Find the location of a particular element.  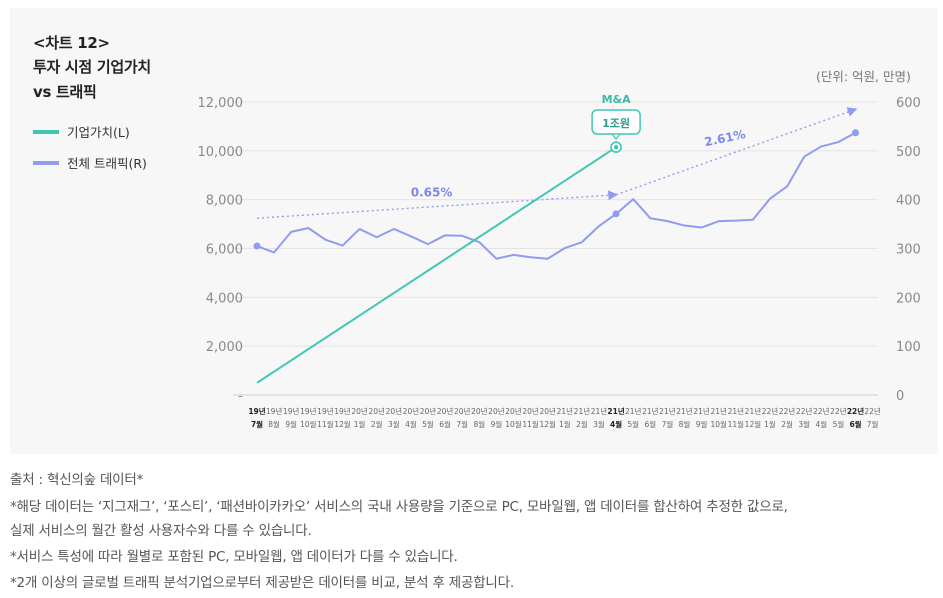

right-axis-tick: 300 is located at coordinates (908, 250).